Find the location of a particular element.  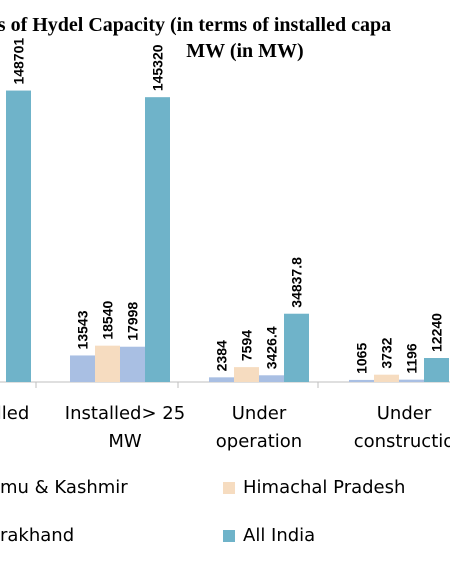

legend-label-himachal-pradesh: Himachal Pradesh is located at coordinates (324, 487).